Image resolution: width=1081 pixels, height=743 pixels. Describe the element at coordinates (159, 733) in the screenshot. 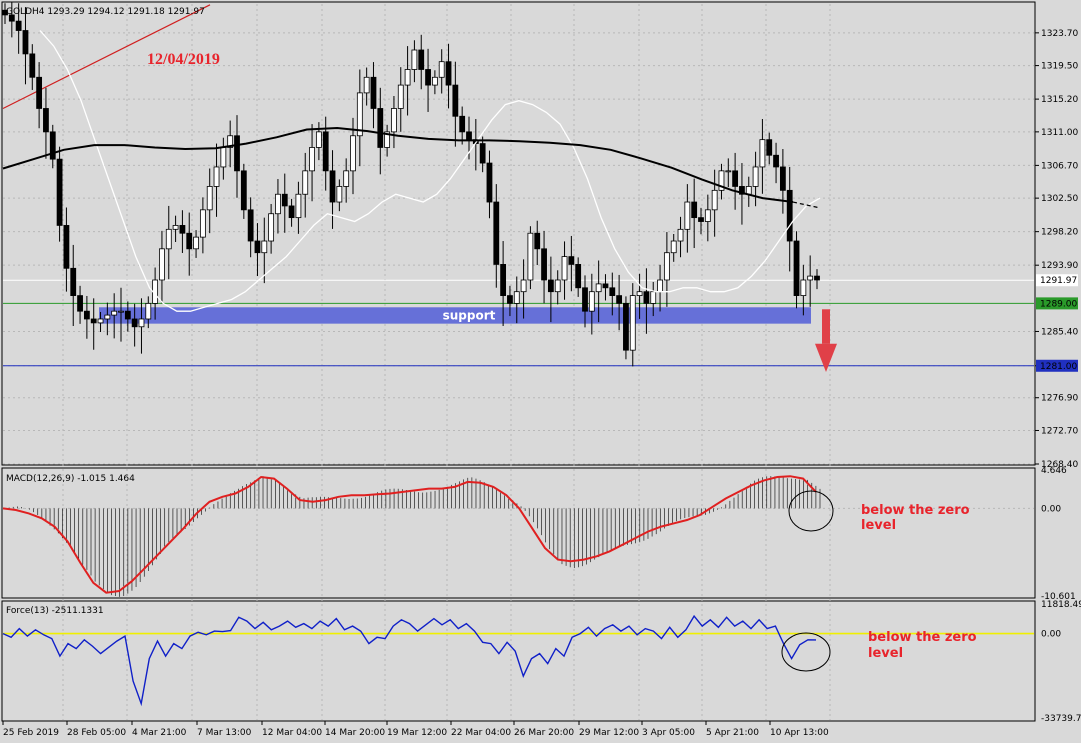

I see `x-tick-label: 4 Mar 21:00` at that location.